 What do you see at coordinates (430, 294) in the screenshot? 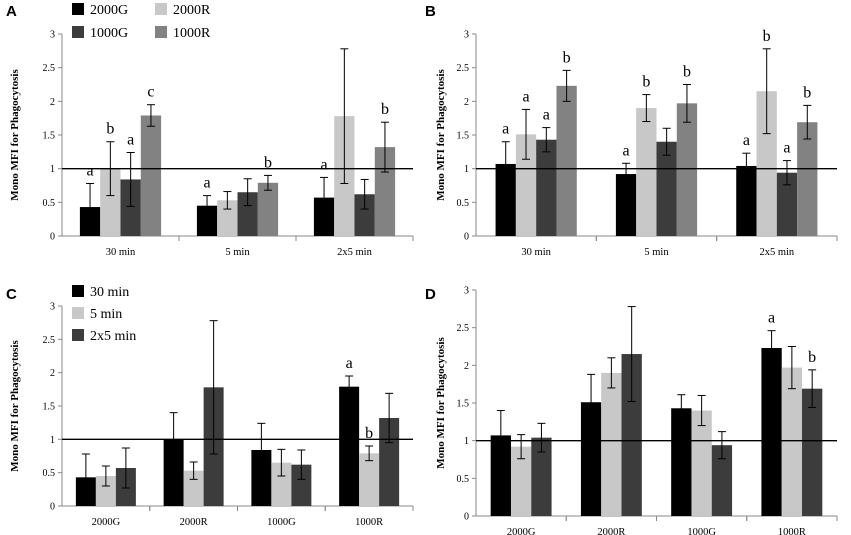
I see `panel-letter: D` at bounding box center [430, 294].